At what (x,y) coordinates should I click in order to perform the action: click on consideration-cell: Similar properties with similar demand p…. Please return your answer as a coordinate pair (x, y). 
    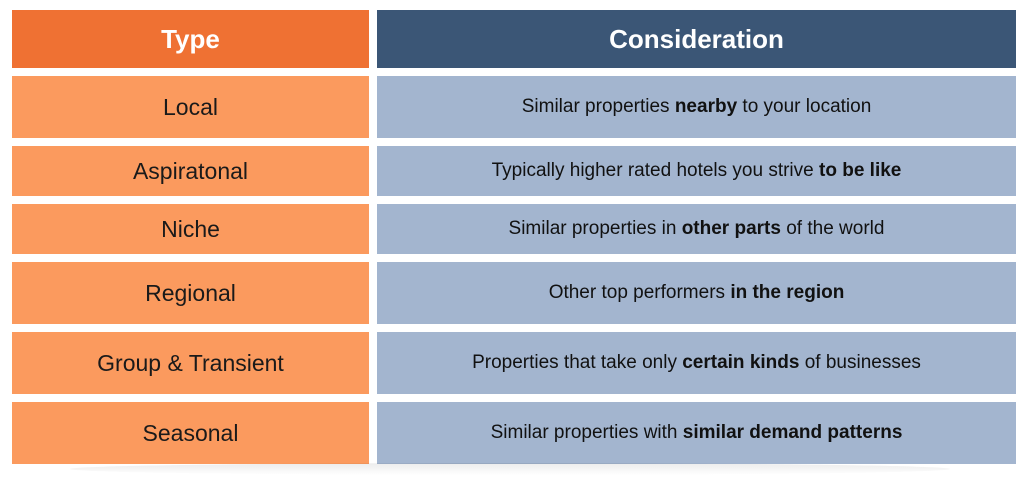
    Looking at the image, I should click on (696, 433).